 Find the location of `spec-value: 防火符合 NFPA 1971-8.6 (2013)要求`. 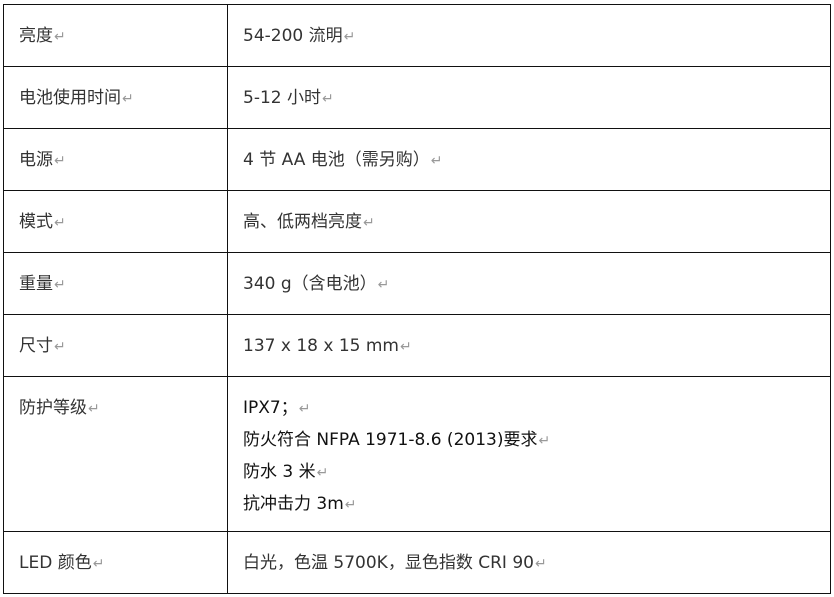

spec-value: 防火符合 NFPA 1971-8.6 (2013)要求 is located at coordinates (390, 440).